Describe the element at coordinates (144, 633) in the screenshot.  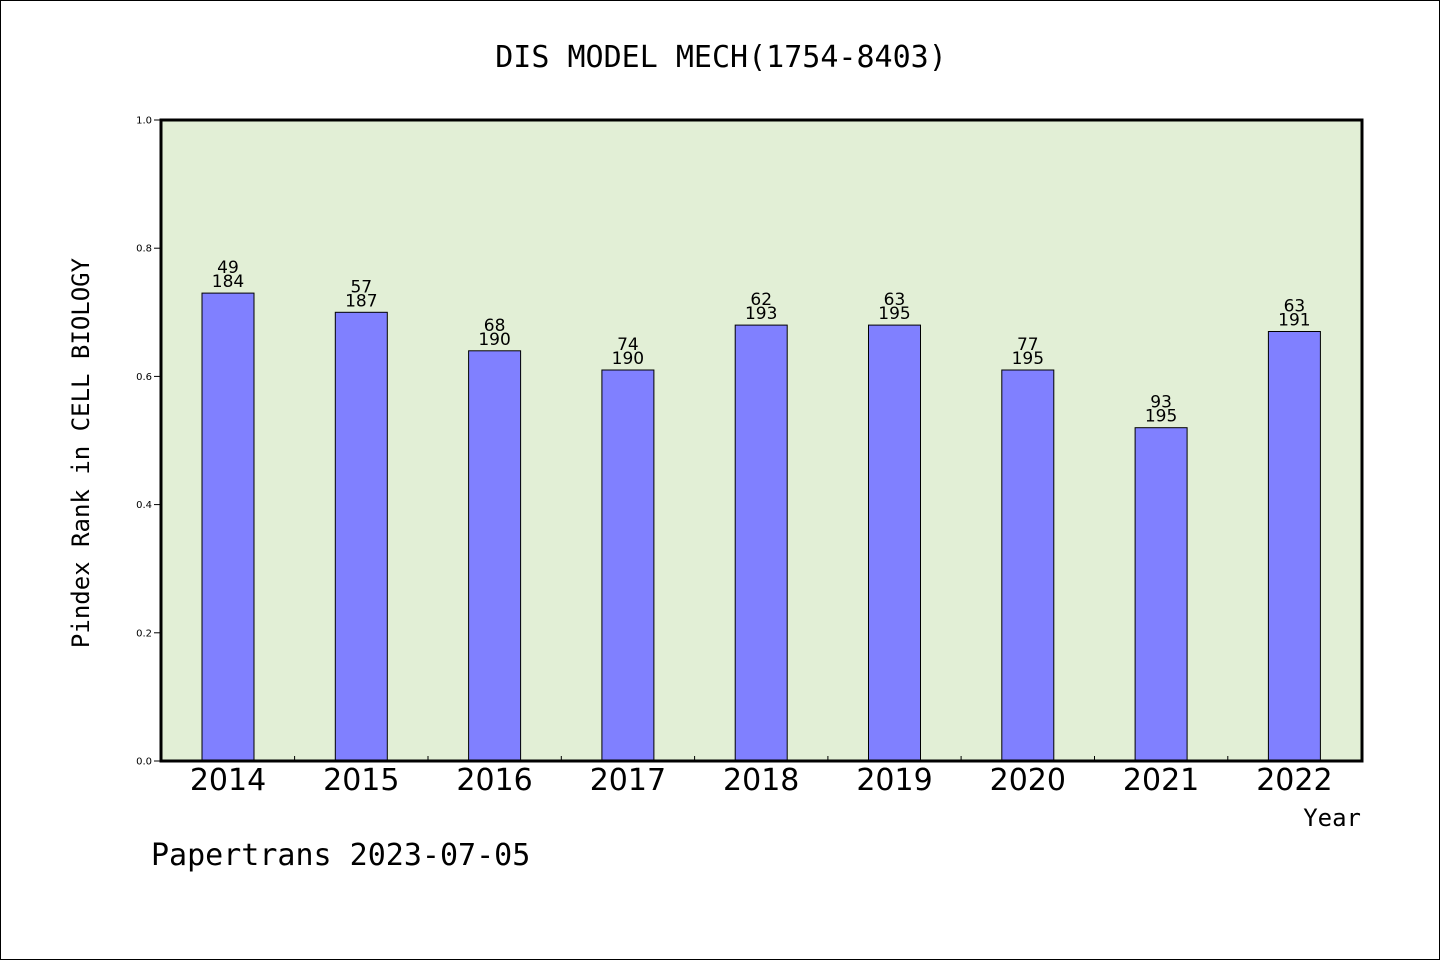
I see `y-tick-label: 0.2` at that location.